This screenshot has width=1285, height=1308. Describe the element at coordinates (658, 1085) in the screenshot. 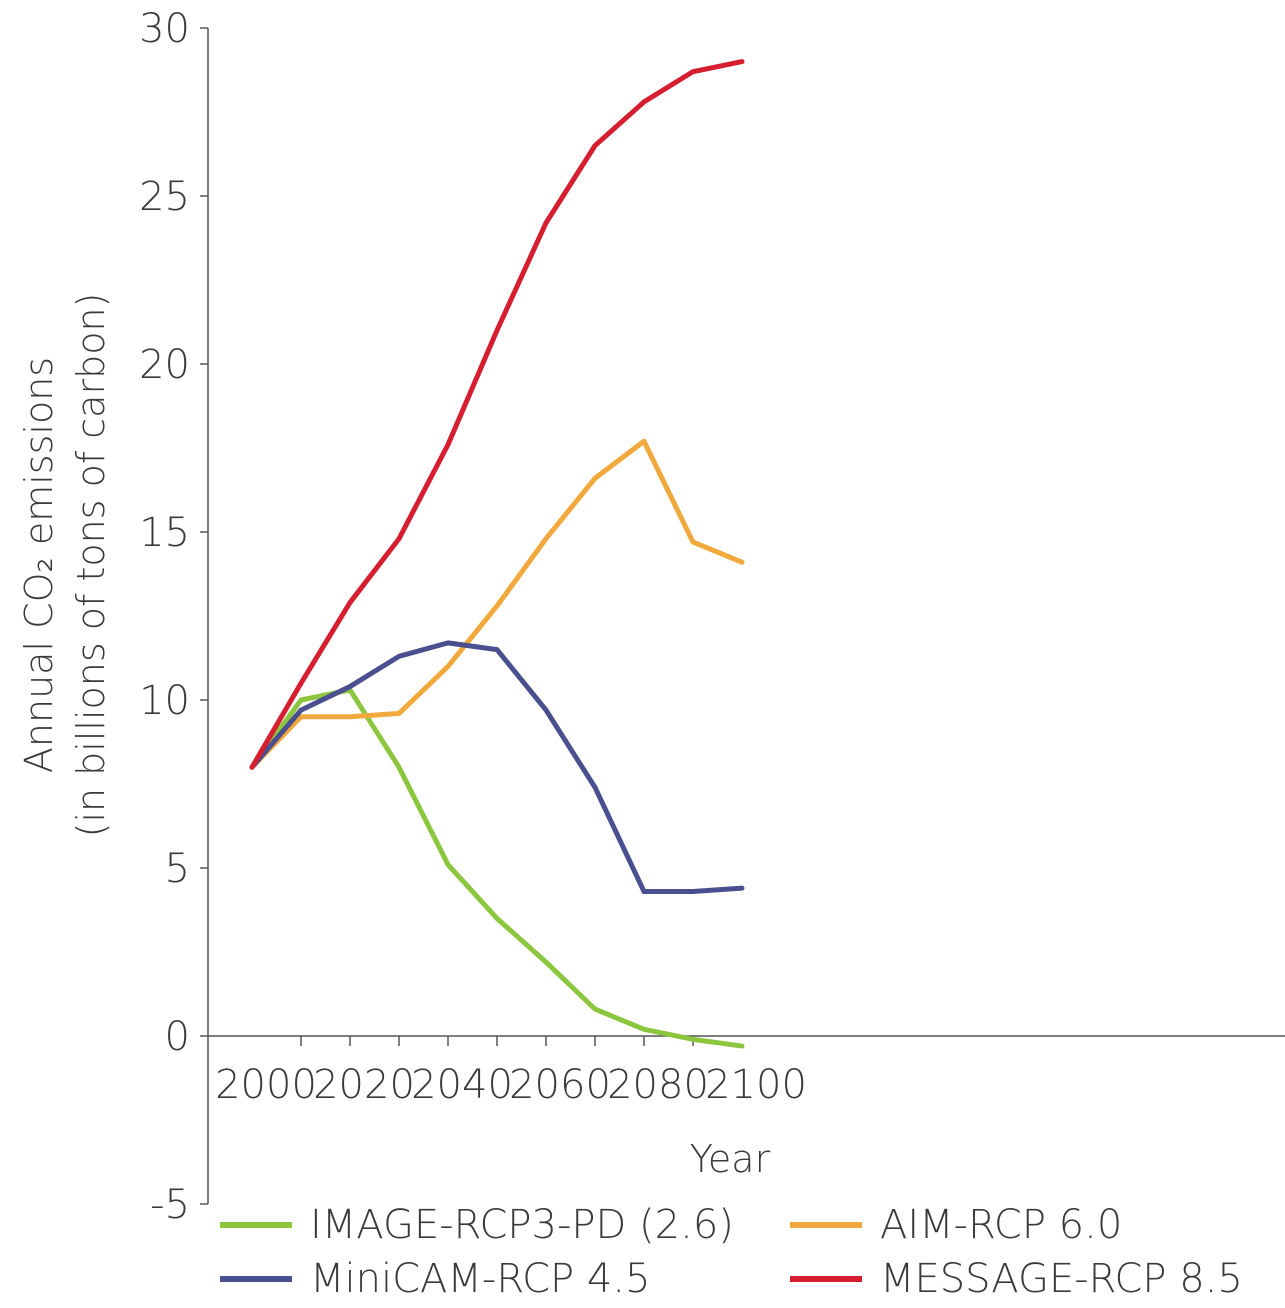

I see `x-tick-label: 2080` at that location.